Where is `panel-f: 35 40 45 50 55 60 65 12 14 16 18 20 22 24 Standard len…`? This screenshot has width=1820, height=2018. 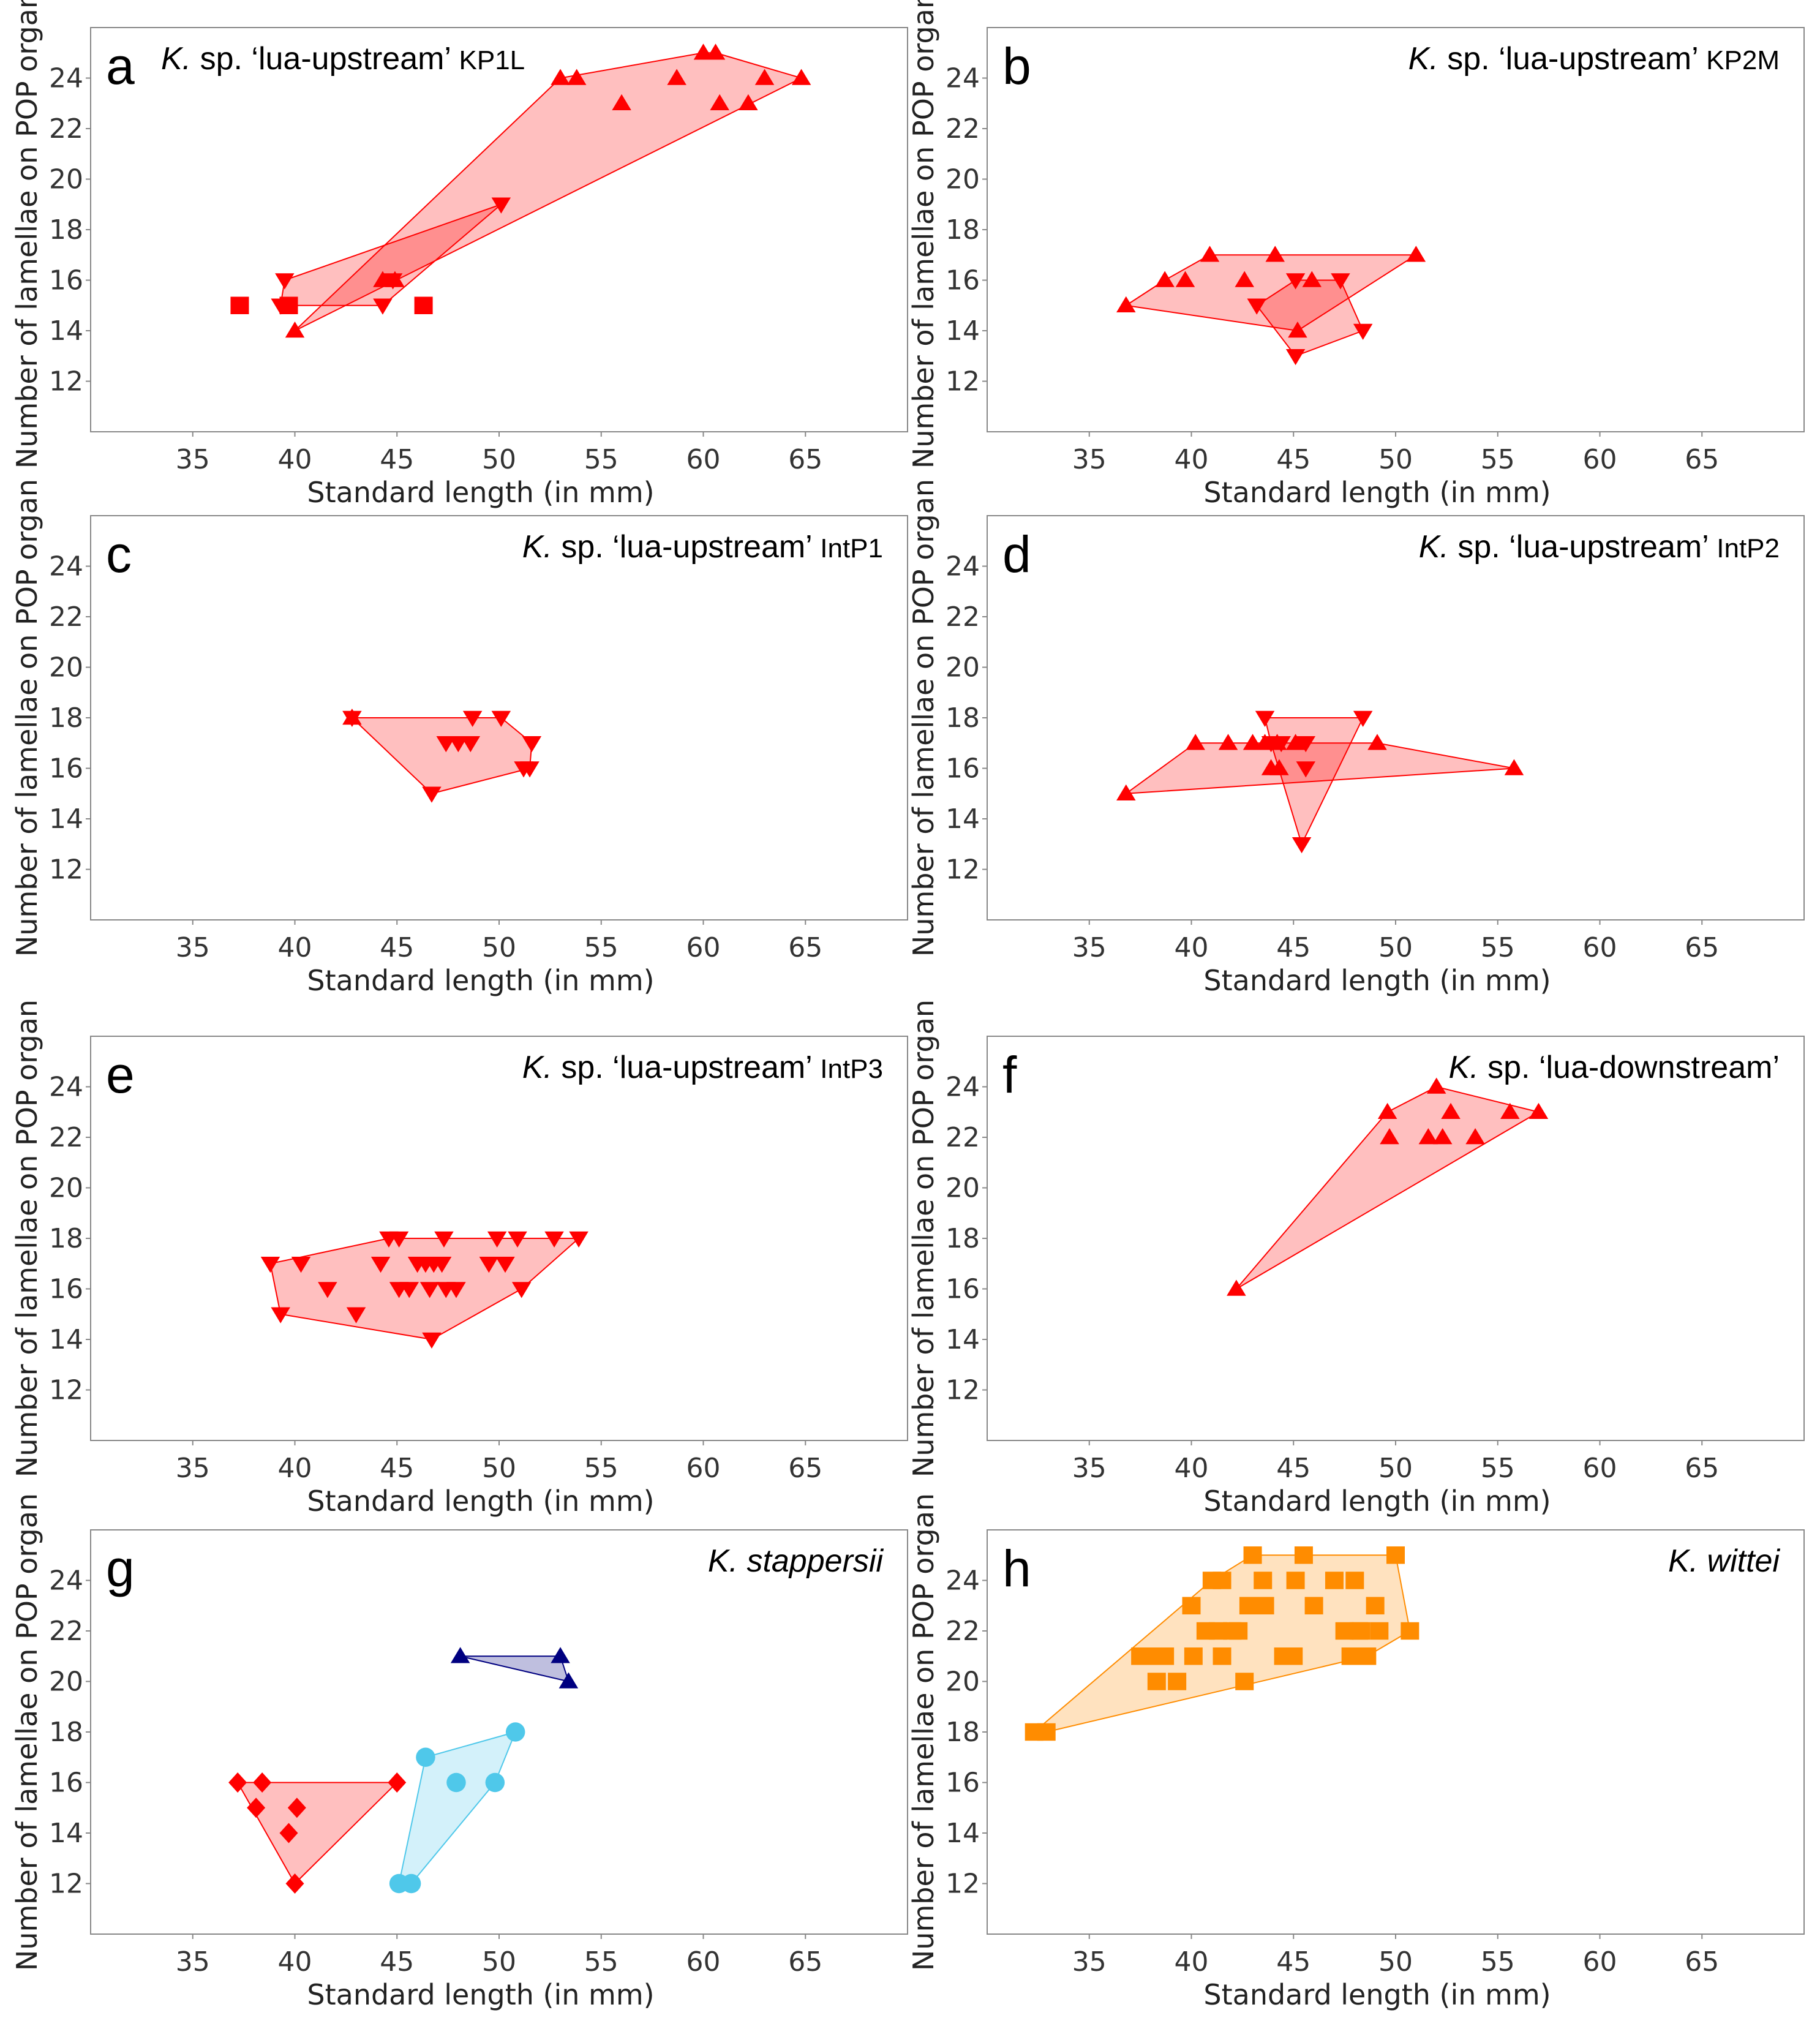 panel-f: 35 40 45 50 55 60 65 12 14 16 18 20 22 24 Standard len… is located at coordinates (1356, 1259).